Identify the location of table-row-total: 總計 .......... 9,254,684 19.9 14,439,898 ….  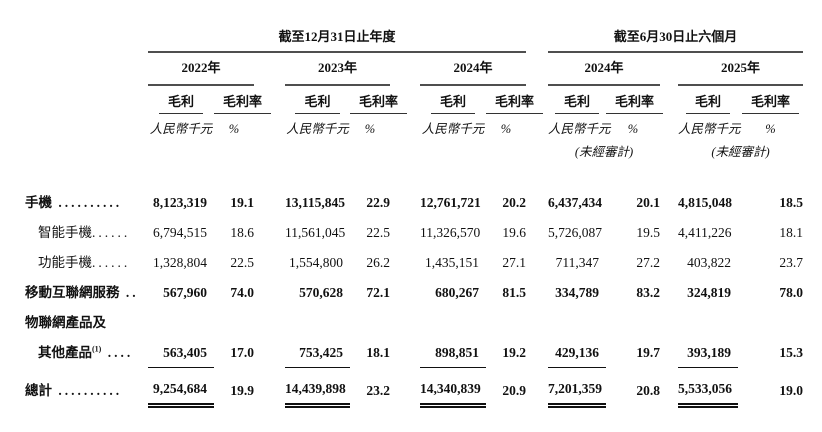
(410, 387).